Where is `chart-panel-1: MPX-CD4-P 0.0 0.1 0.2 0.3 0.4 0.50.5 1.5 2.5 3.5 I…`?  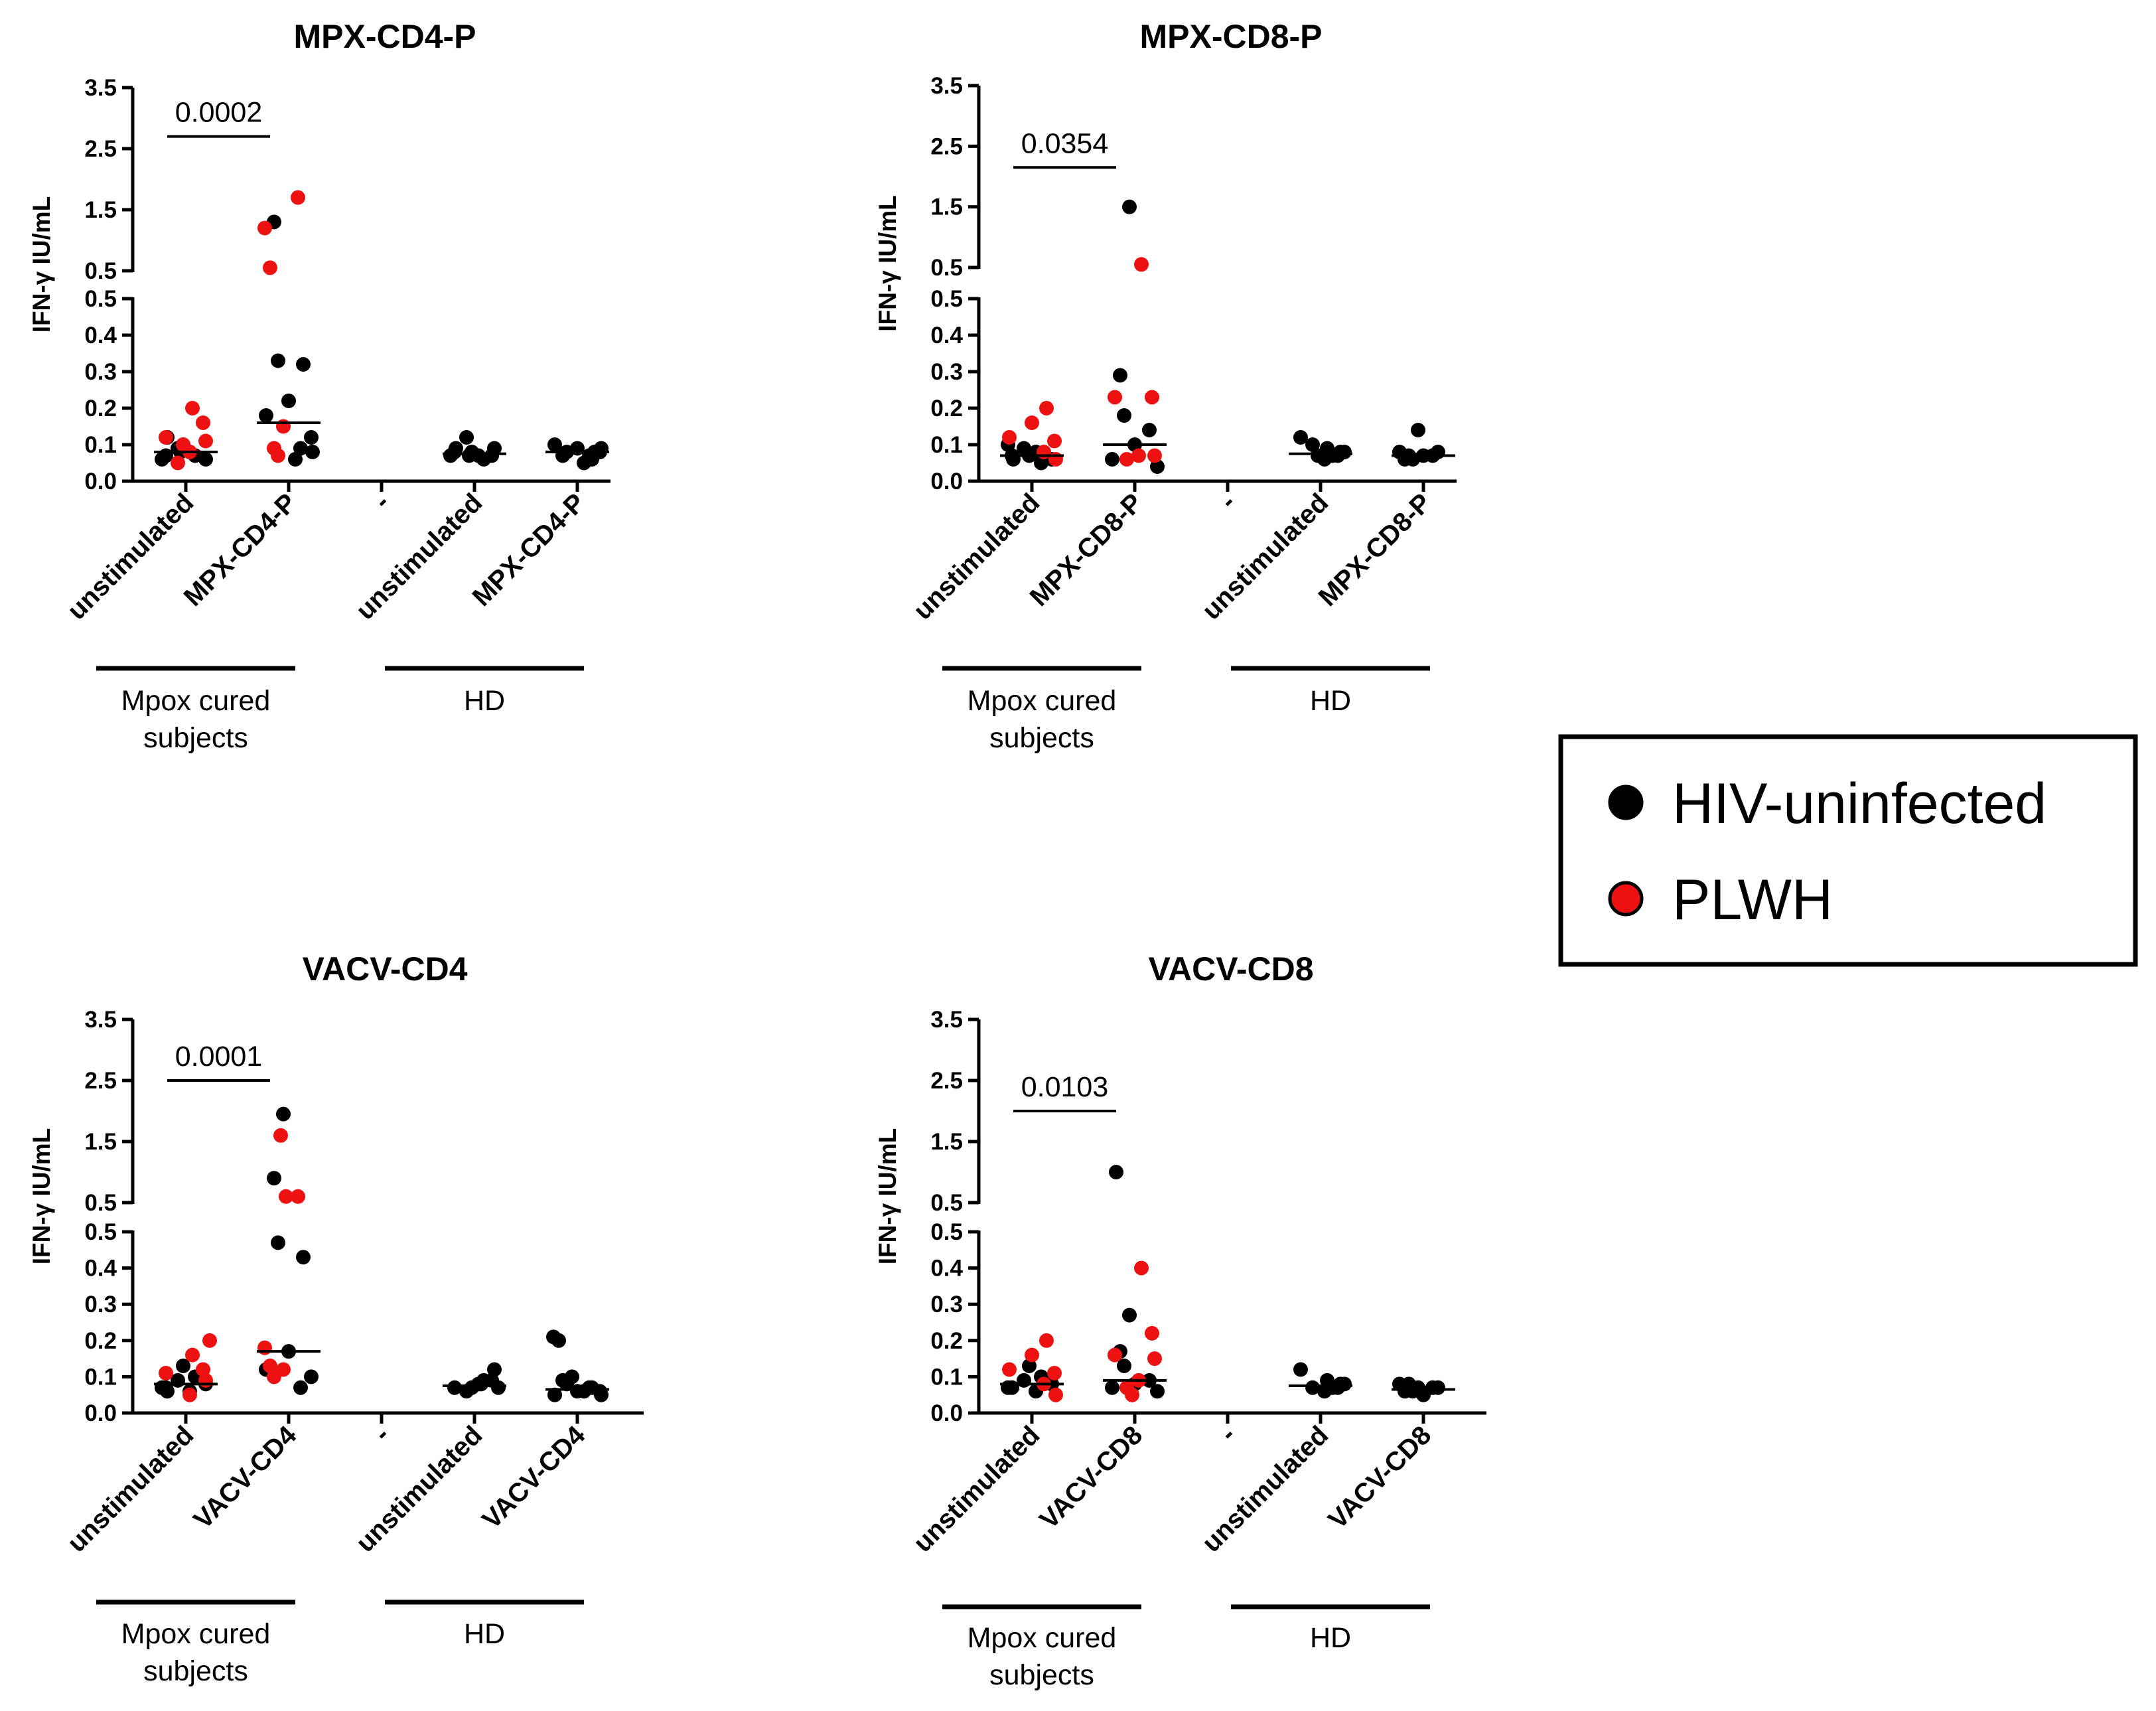 chart-panel-1: MPX-CD4-P 0.0 0.1 0.2 0.3 0.4 0.50.5 1.5 2.5 3.5 I… is located at coordinates (319, 386).